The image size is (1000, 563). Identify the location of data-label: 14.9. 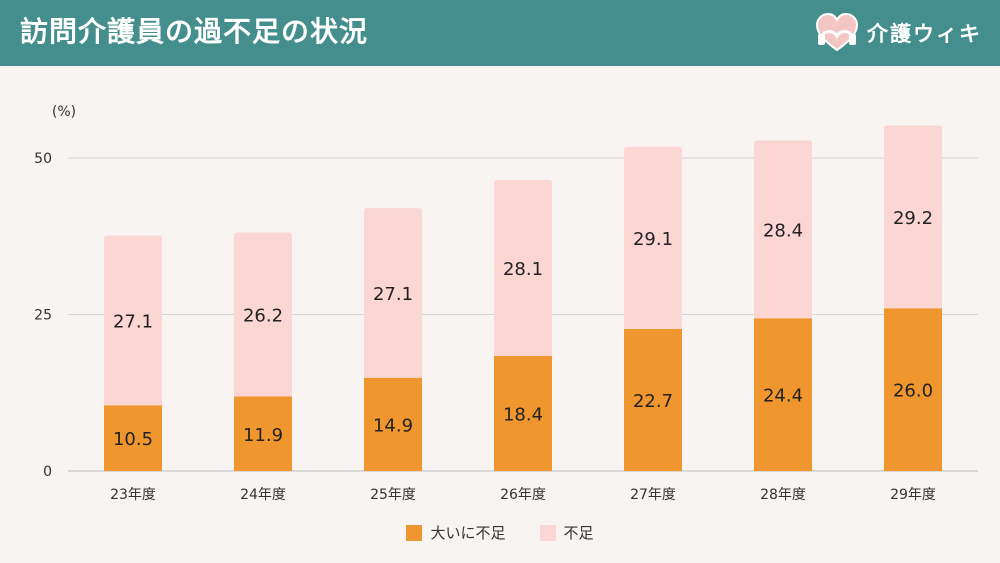
(393, 425).